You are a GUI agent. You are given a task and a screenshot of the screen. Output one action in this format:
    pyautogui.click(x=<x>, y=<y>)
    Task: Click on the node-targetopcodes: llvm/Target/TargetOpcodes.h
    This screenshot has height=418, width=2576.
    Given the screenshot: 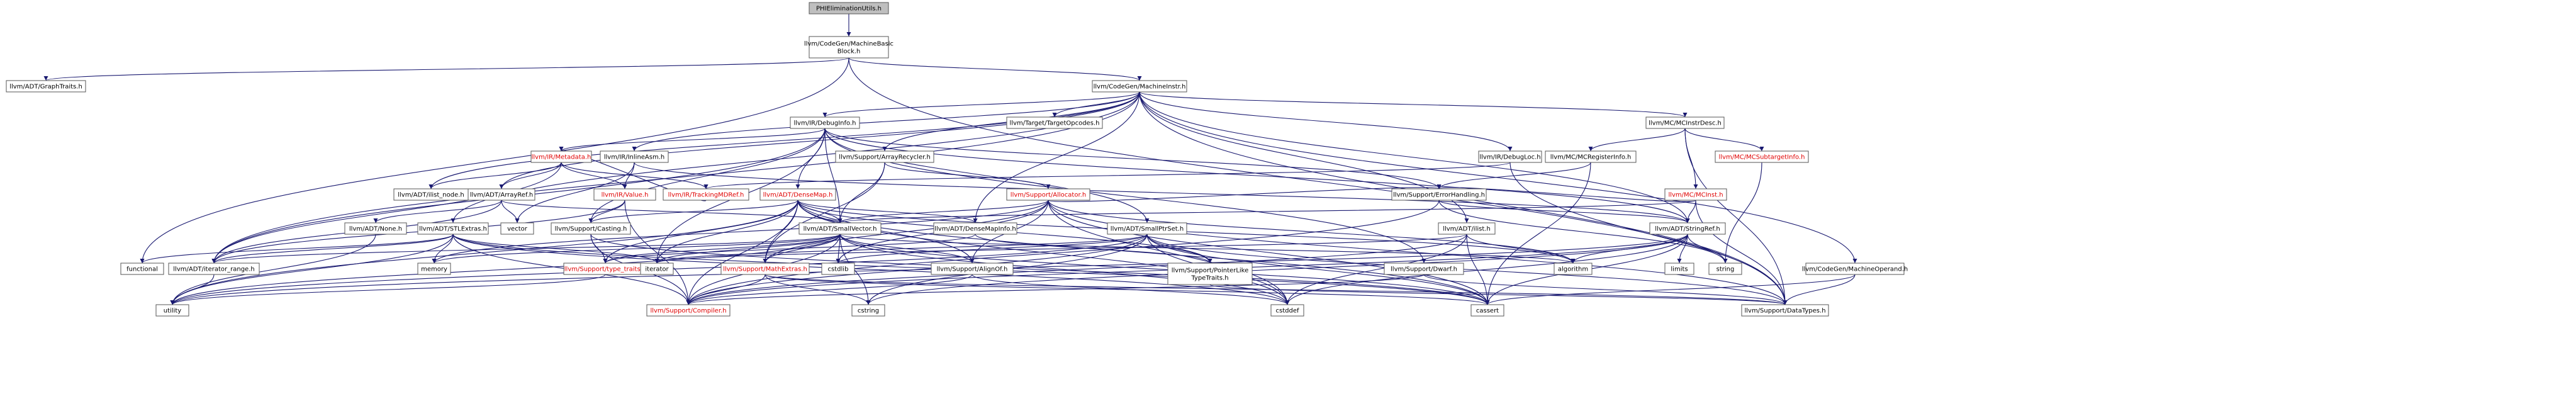 What is the action you would take?
    pyautogui.click(x=1054, y=122)
    